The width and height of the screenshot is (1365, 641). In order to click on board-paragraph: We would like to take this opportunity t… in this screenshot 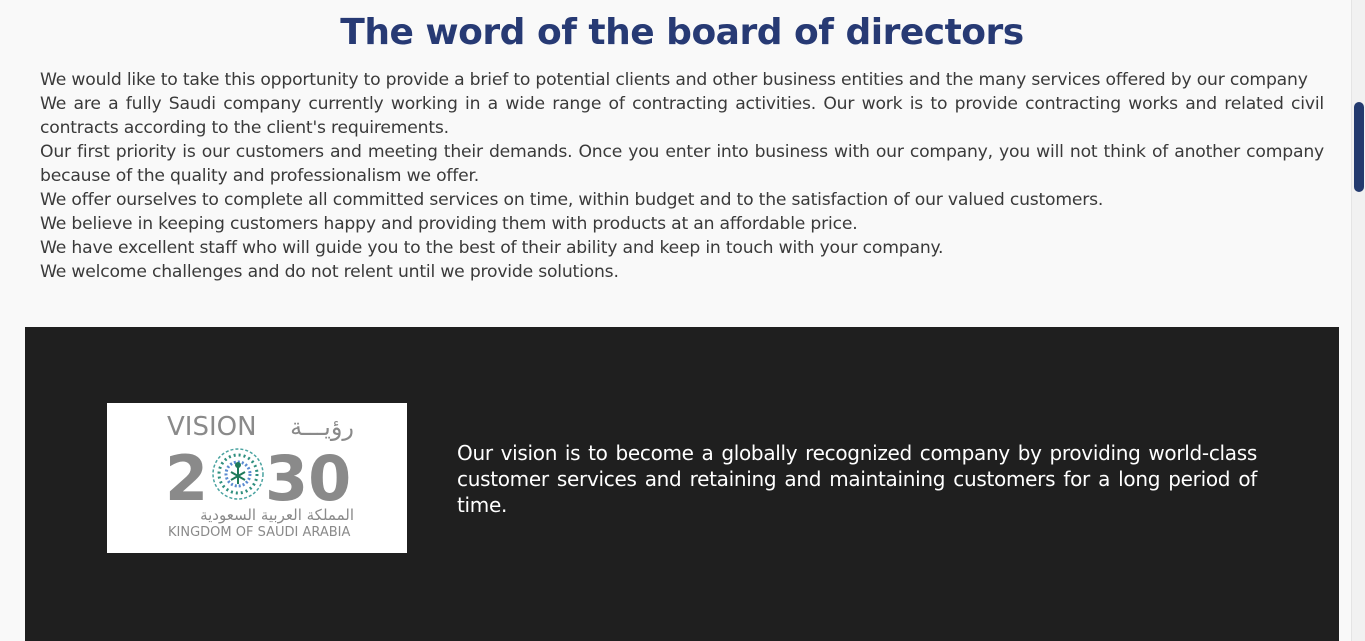, I will do `click(674, 80)`.